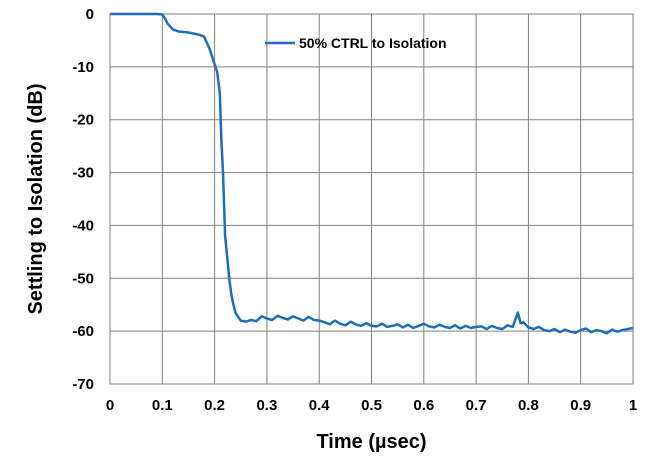  I want to click on x-tick-label: 0.9, so click(580, 405).